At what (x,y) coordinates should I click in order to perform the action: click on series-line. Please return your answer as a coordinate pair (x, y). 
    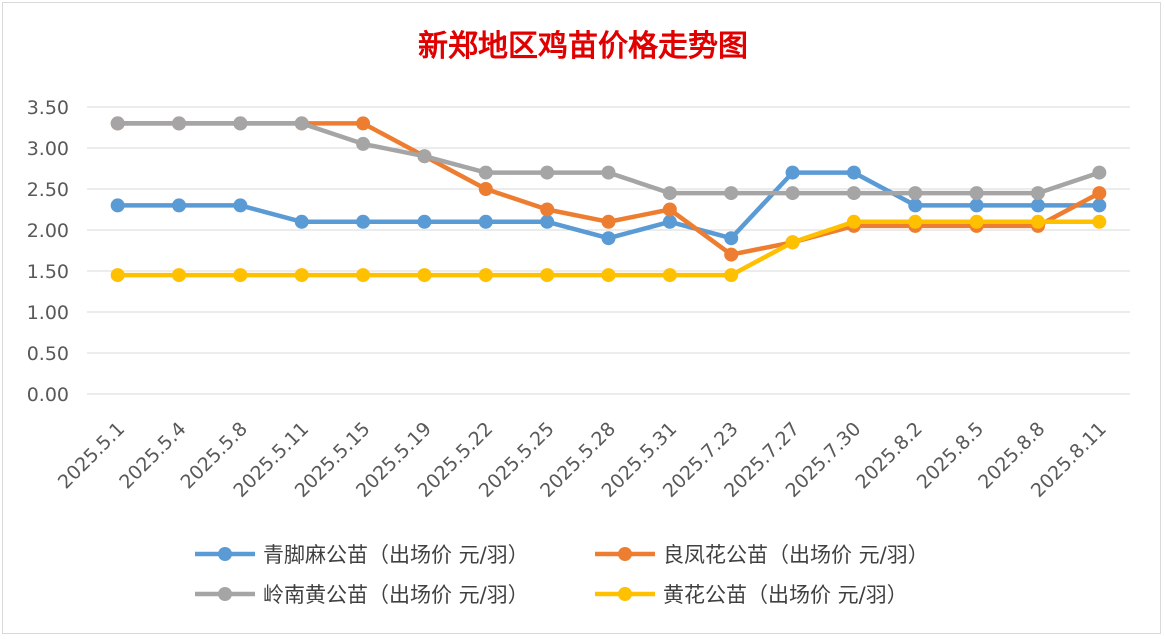
    Looking at the image, I should click on (608, 158).